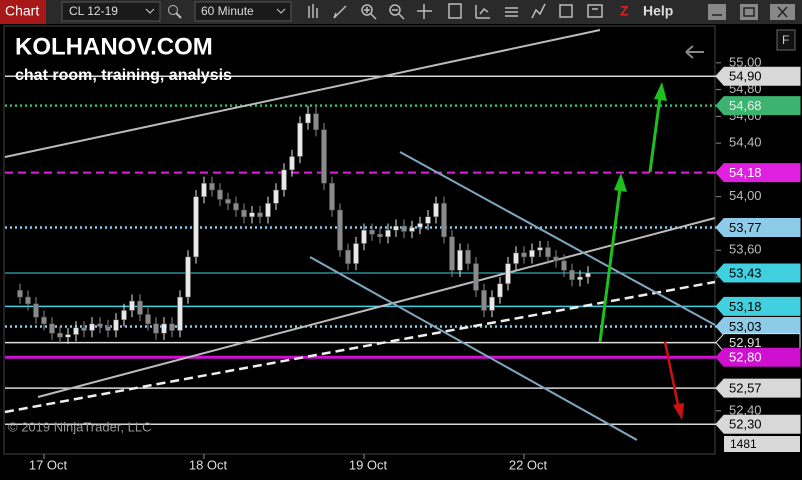  I want to click on window-icons, so click(750, 12).